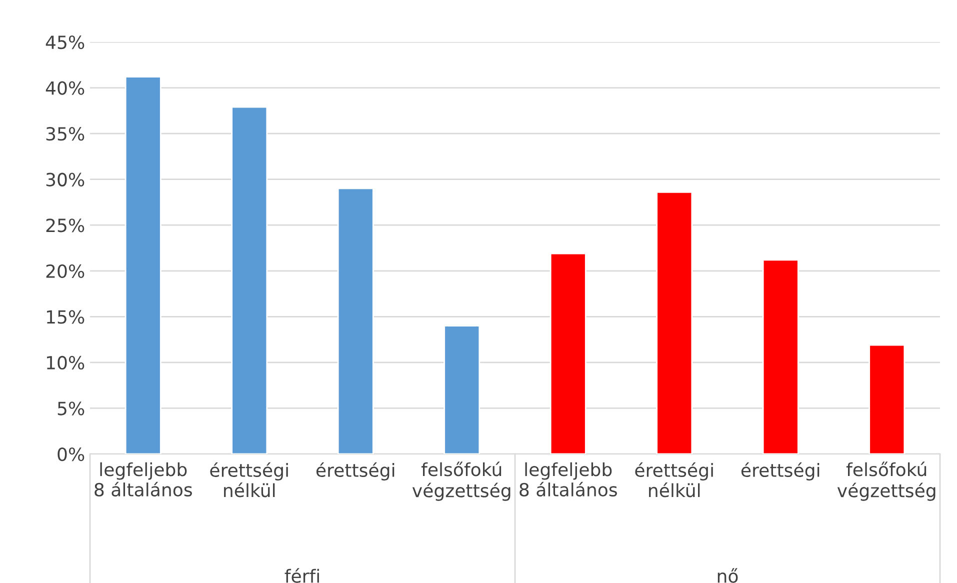 Image resolution: width=957 pixels, height=583 pixels. Describe the element at coordinates (65, 271) in the screenshot. I see `y-tick-label: 20%` at that location.